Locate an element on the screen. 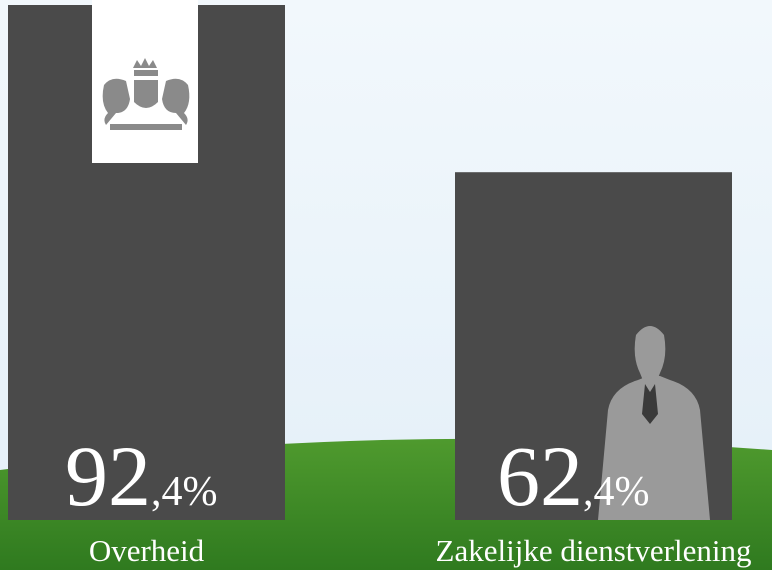 The height and width of the screenshot is (570, 772). category-label: Overheid is located at coordinates (147, 550).